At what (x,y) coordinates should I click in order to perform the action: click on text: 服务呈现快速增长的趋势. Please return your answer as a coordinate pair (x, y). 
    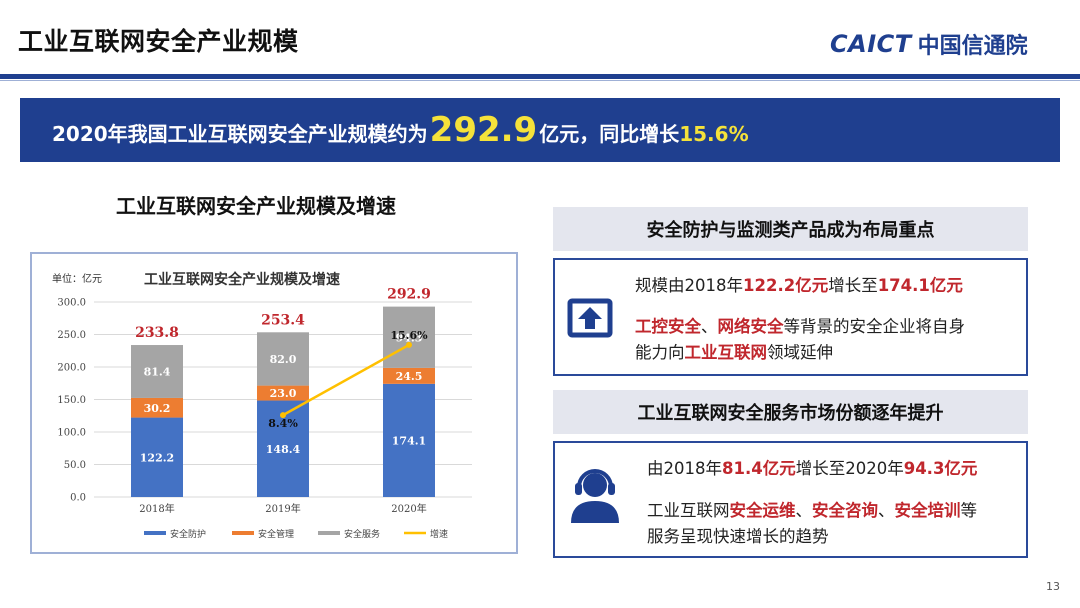
    Looking at the image, I should click on (738, 536).